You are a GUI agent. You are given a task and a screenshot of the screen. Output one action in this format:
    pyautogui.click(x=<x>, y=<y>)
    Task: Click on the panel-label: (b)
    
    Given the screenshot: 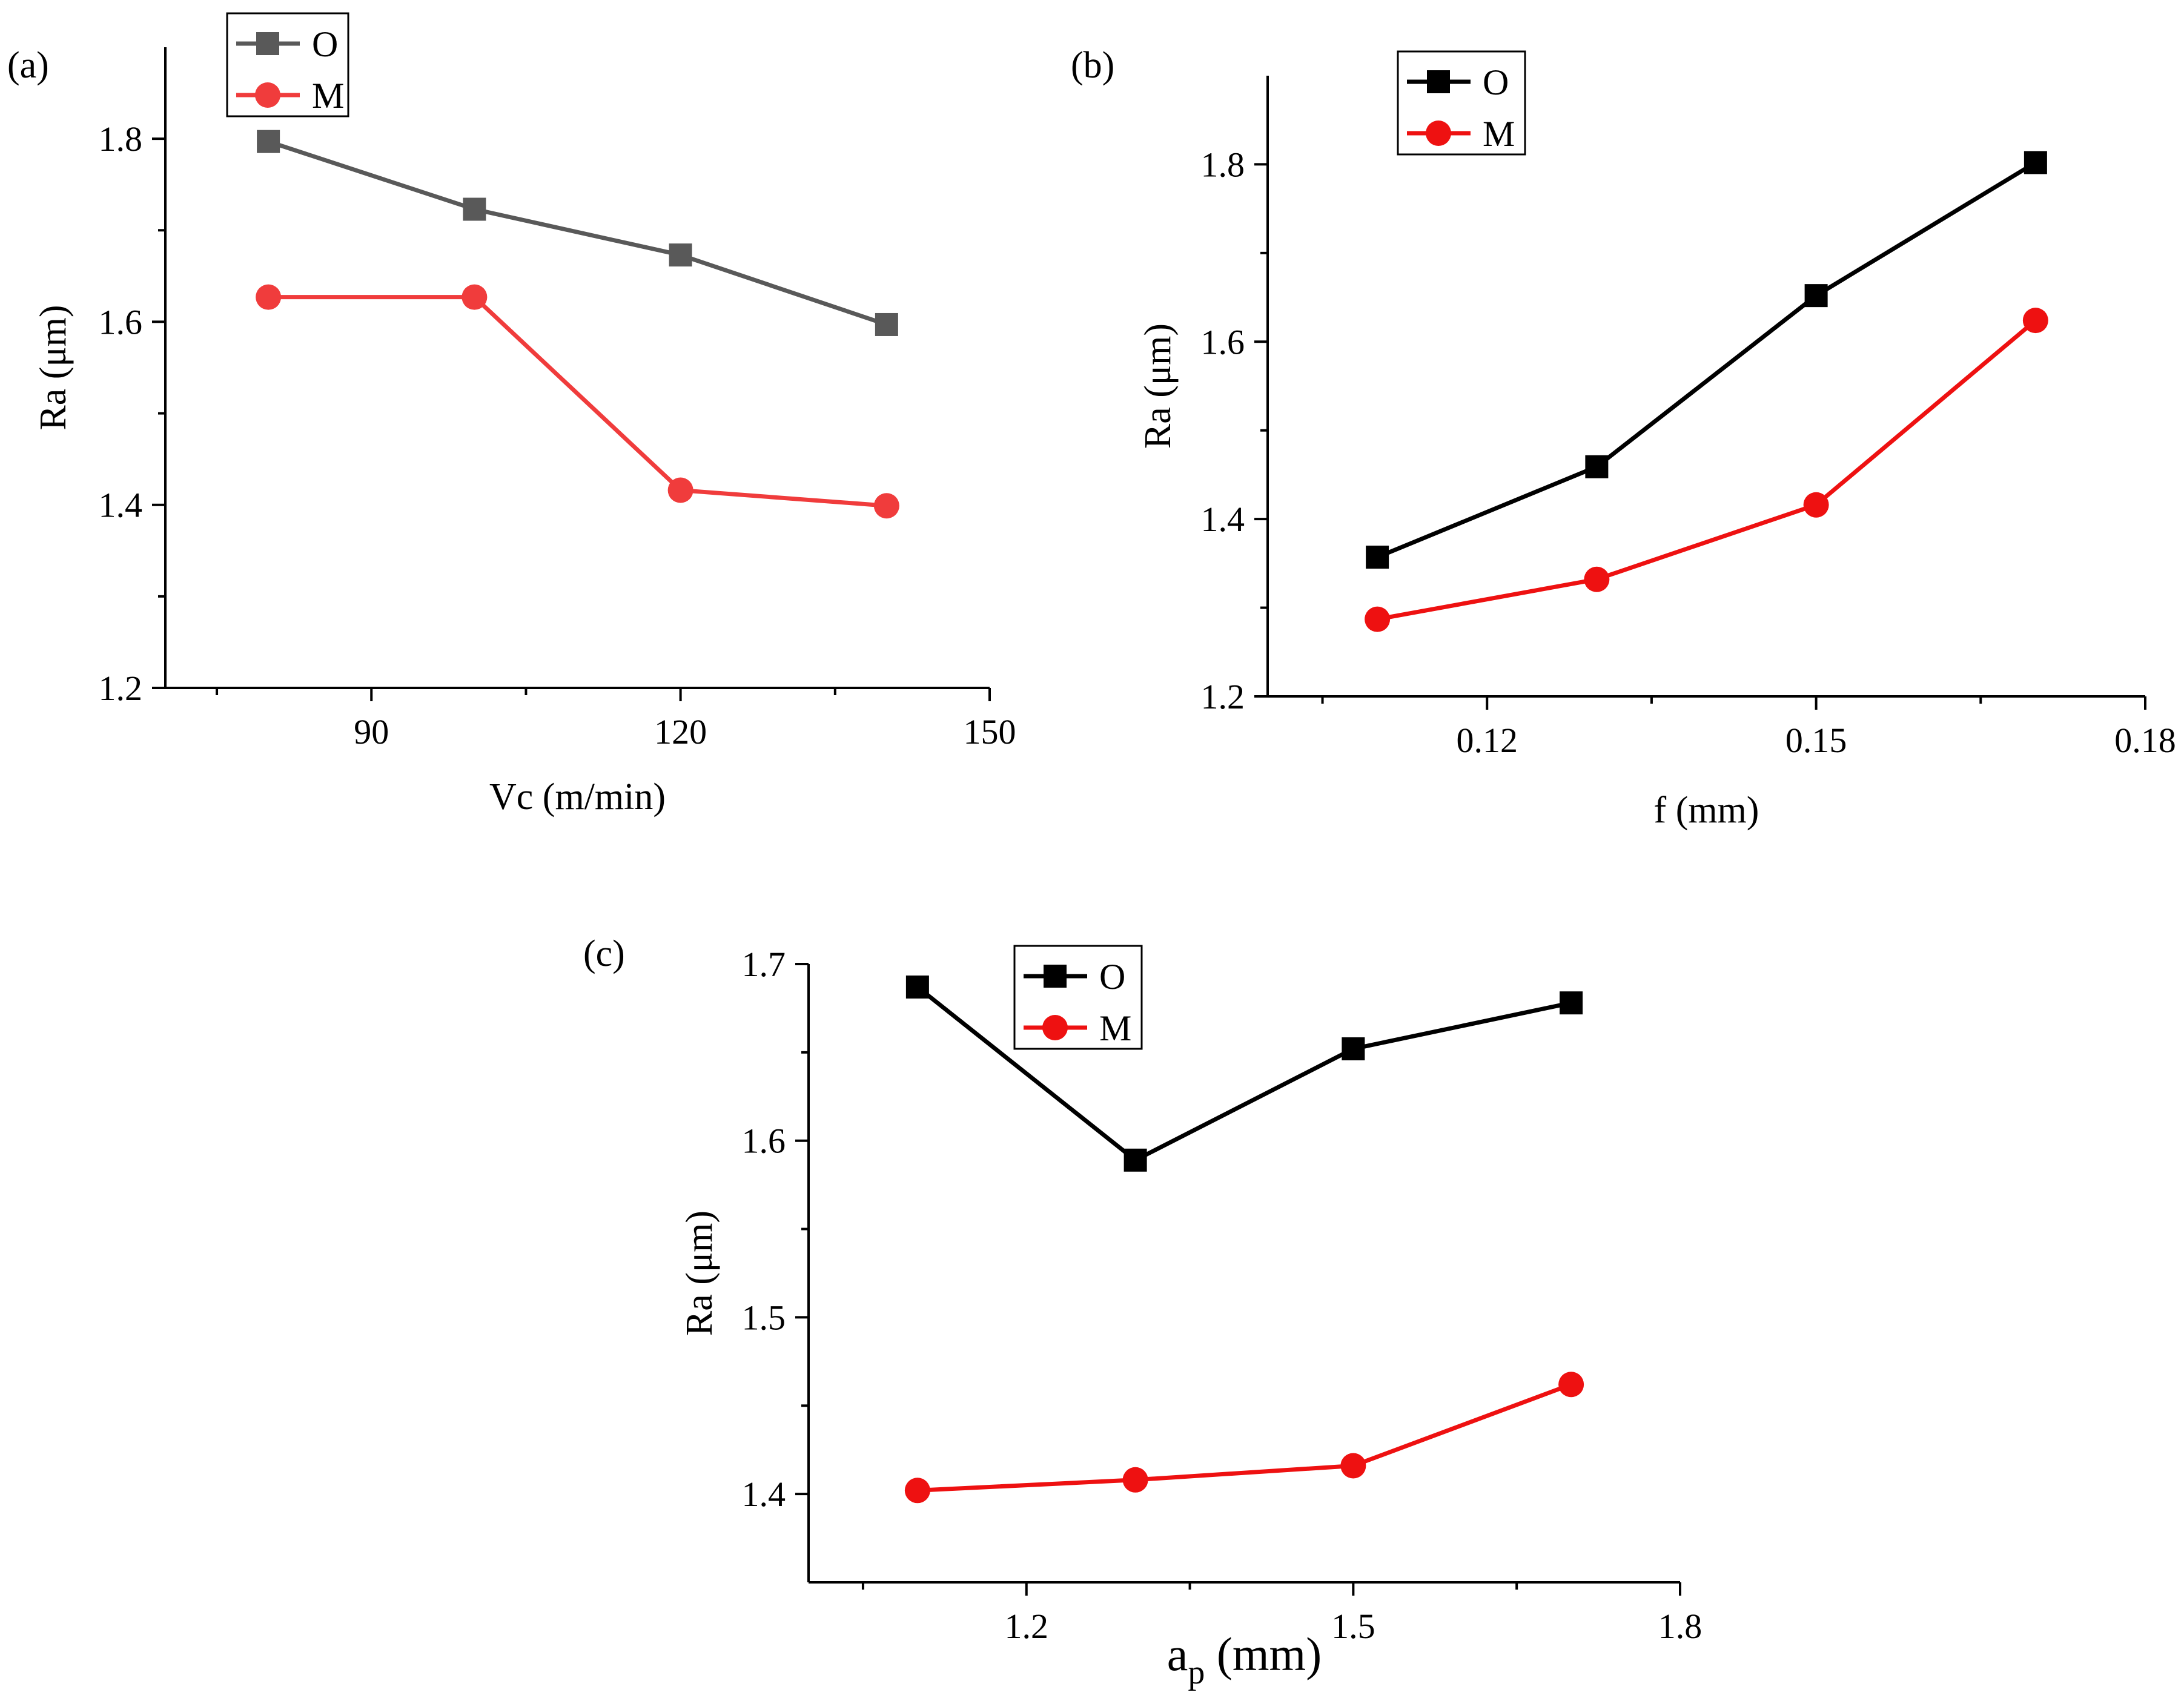 What is the action you would take?
    pyautogui.click(x=1092, y=65)
    